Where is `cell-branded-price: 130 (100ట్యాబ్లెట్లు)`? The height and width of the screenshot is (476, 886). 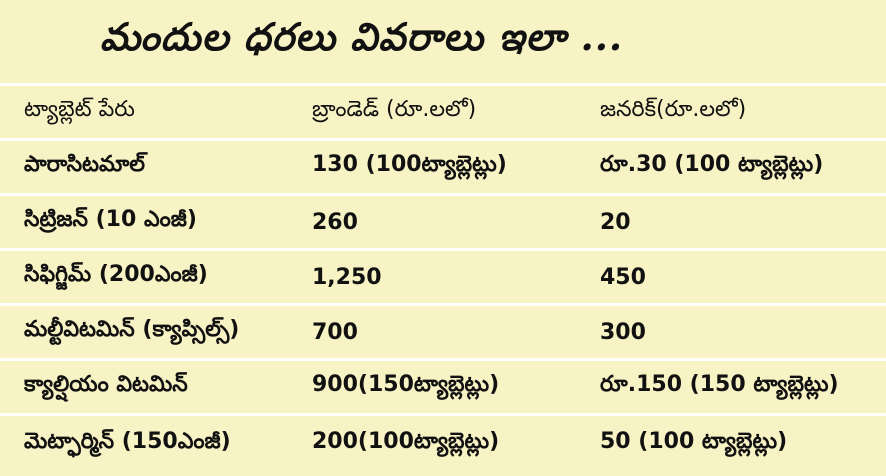
cell-branded-price: 130 (100ట్యాబ్లెట్లు) is located at coordinates (409, 164).